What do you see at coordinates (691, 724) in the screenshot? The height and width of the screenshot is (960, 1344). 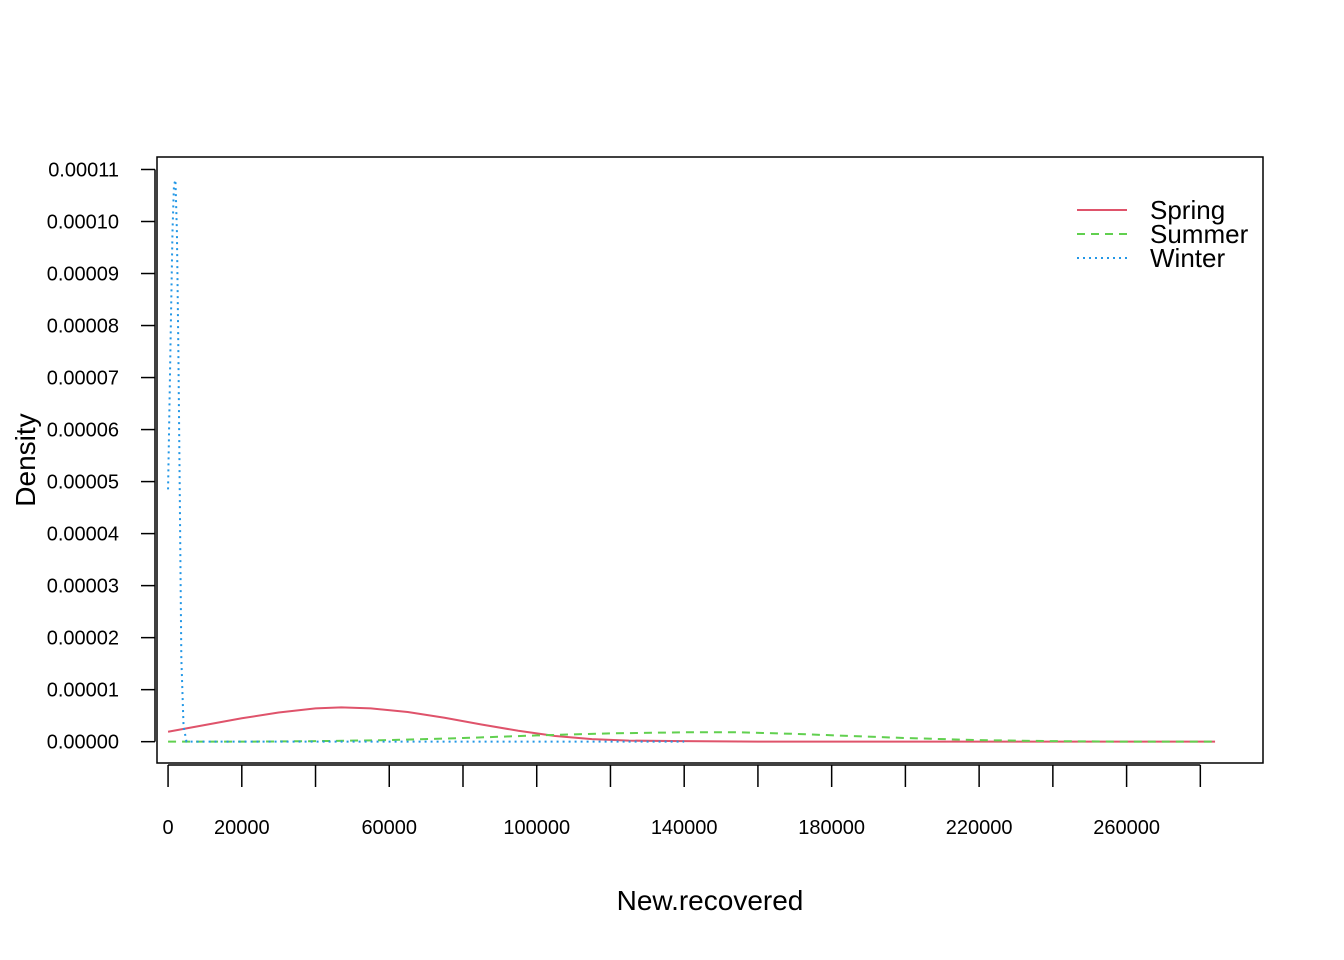 I see `series-line-spring` at bounding box center [691, 724].